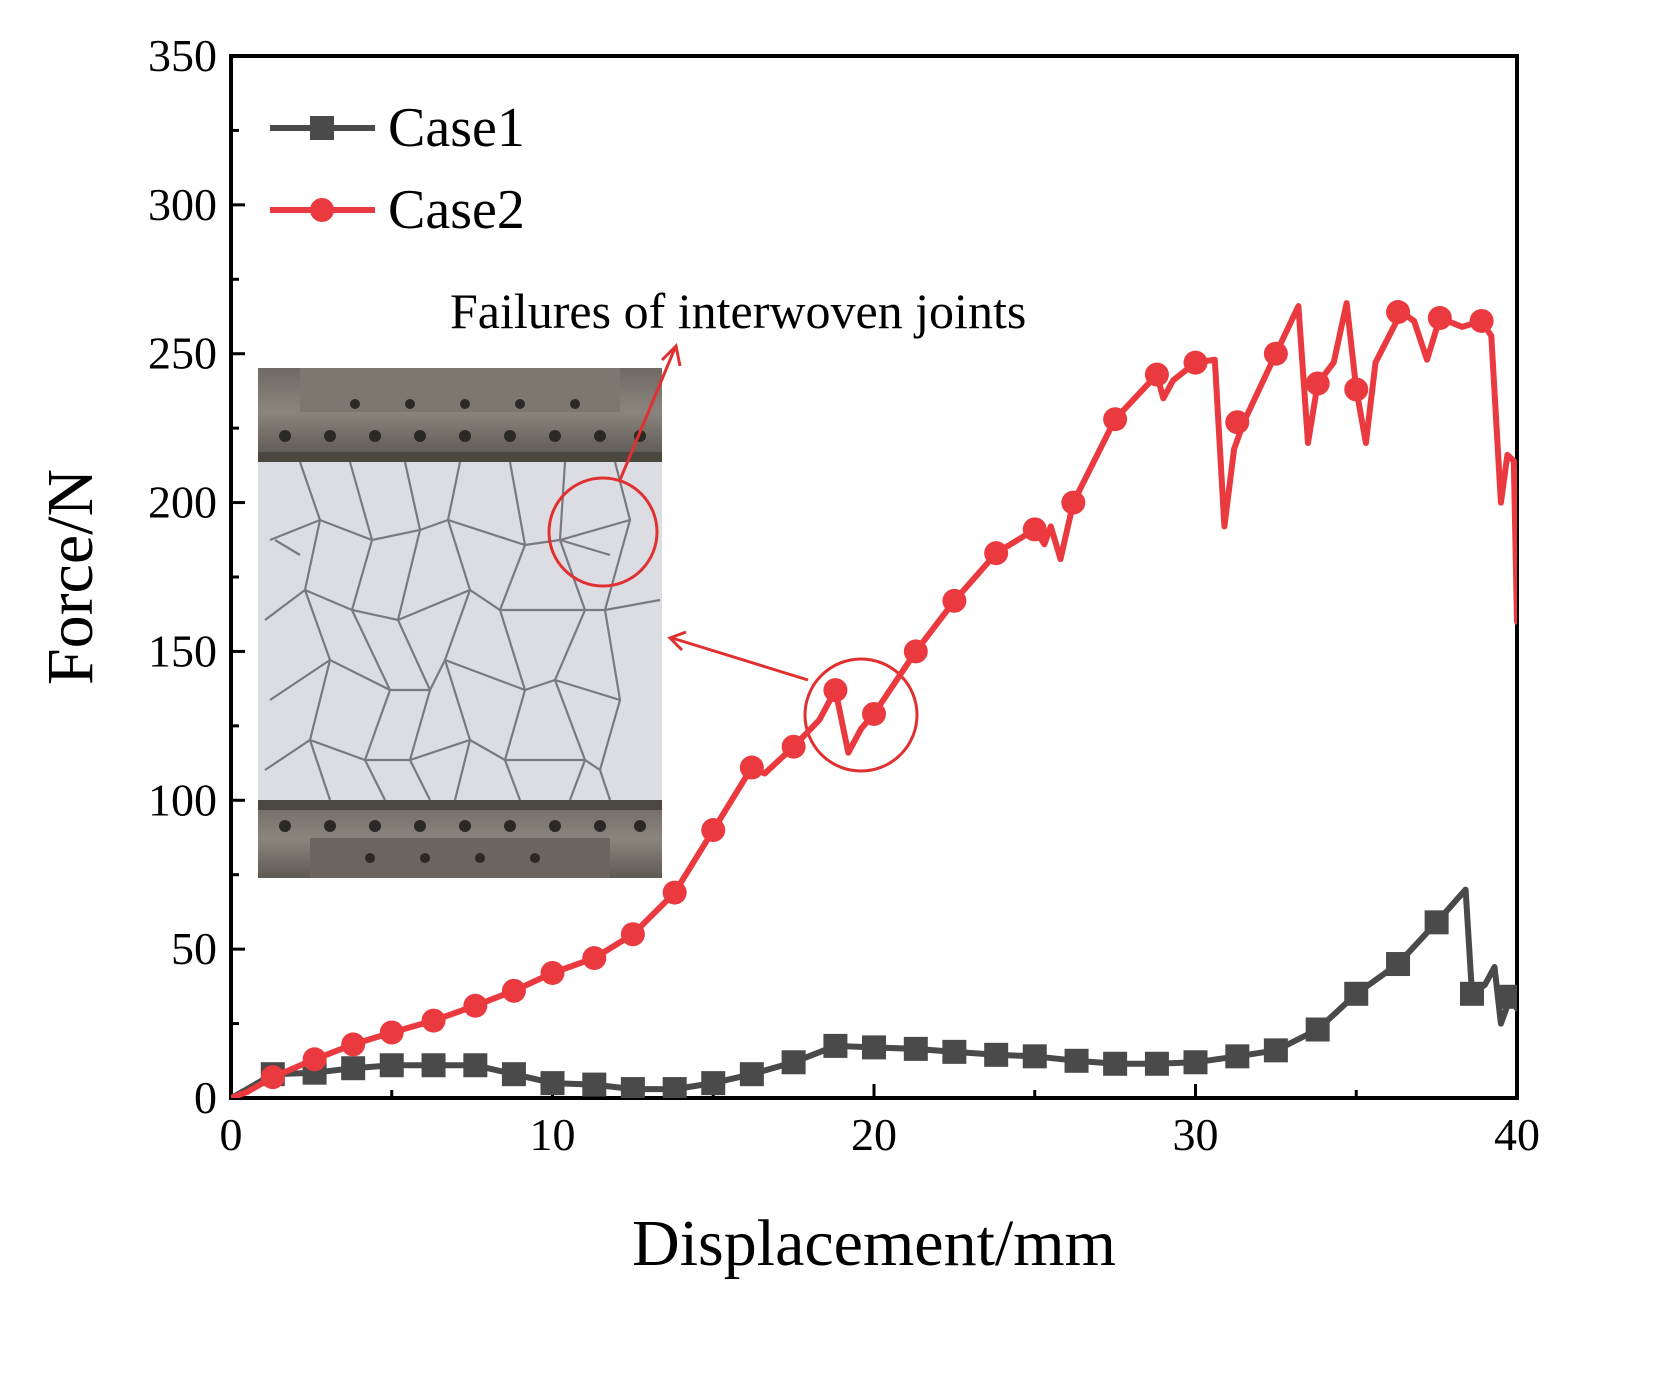 This screenshot has height=1400, width=1659. Describe the element at coordinates (603, 532) in the screenshot. I see `highlight-circle-inset` at that location.